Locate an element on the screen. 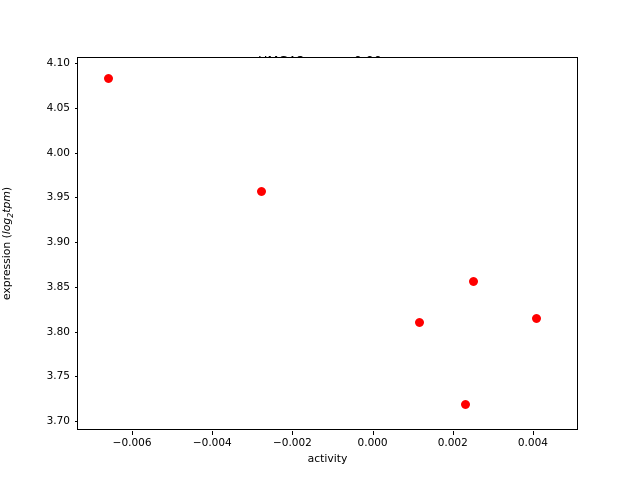 This screenshot has width=640, height=480. y-axis-label-math-tail: tpm is located at coordinates (6, 202).